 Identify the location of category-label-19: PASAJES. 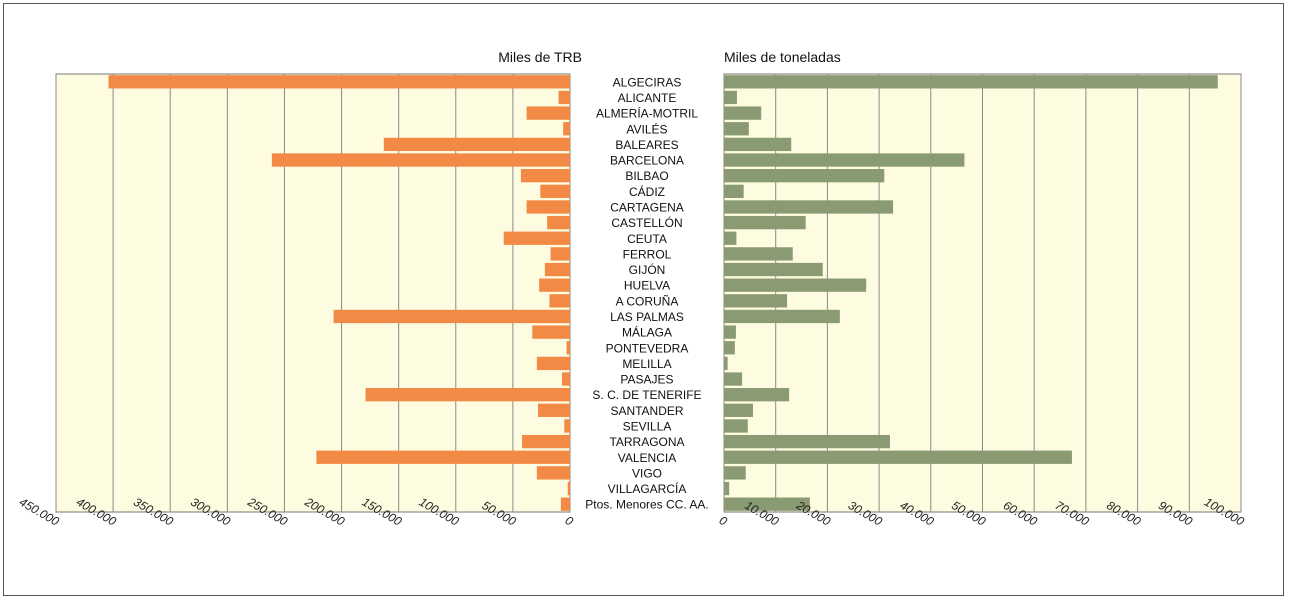
(646, 380).